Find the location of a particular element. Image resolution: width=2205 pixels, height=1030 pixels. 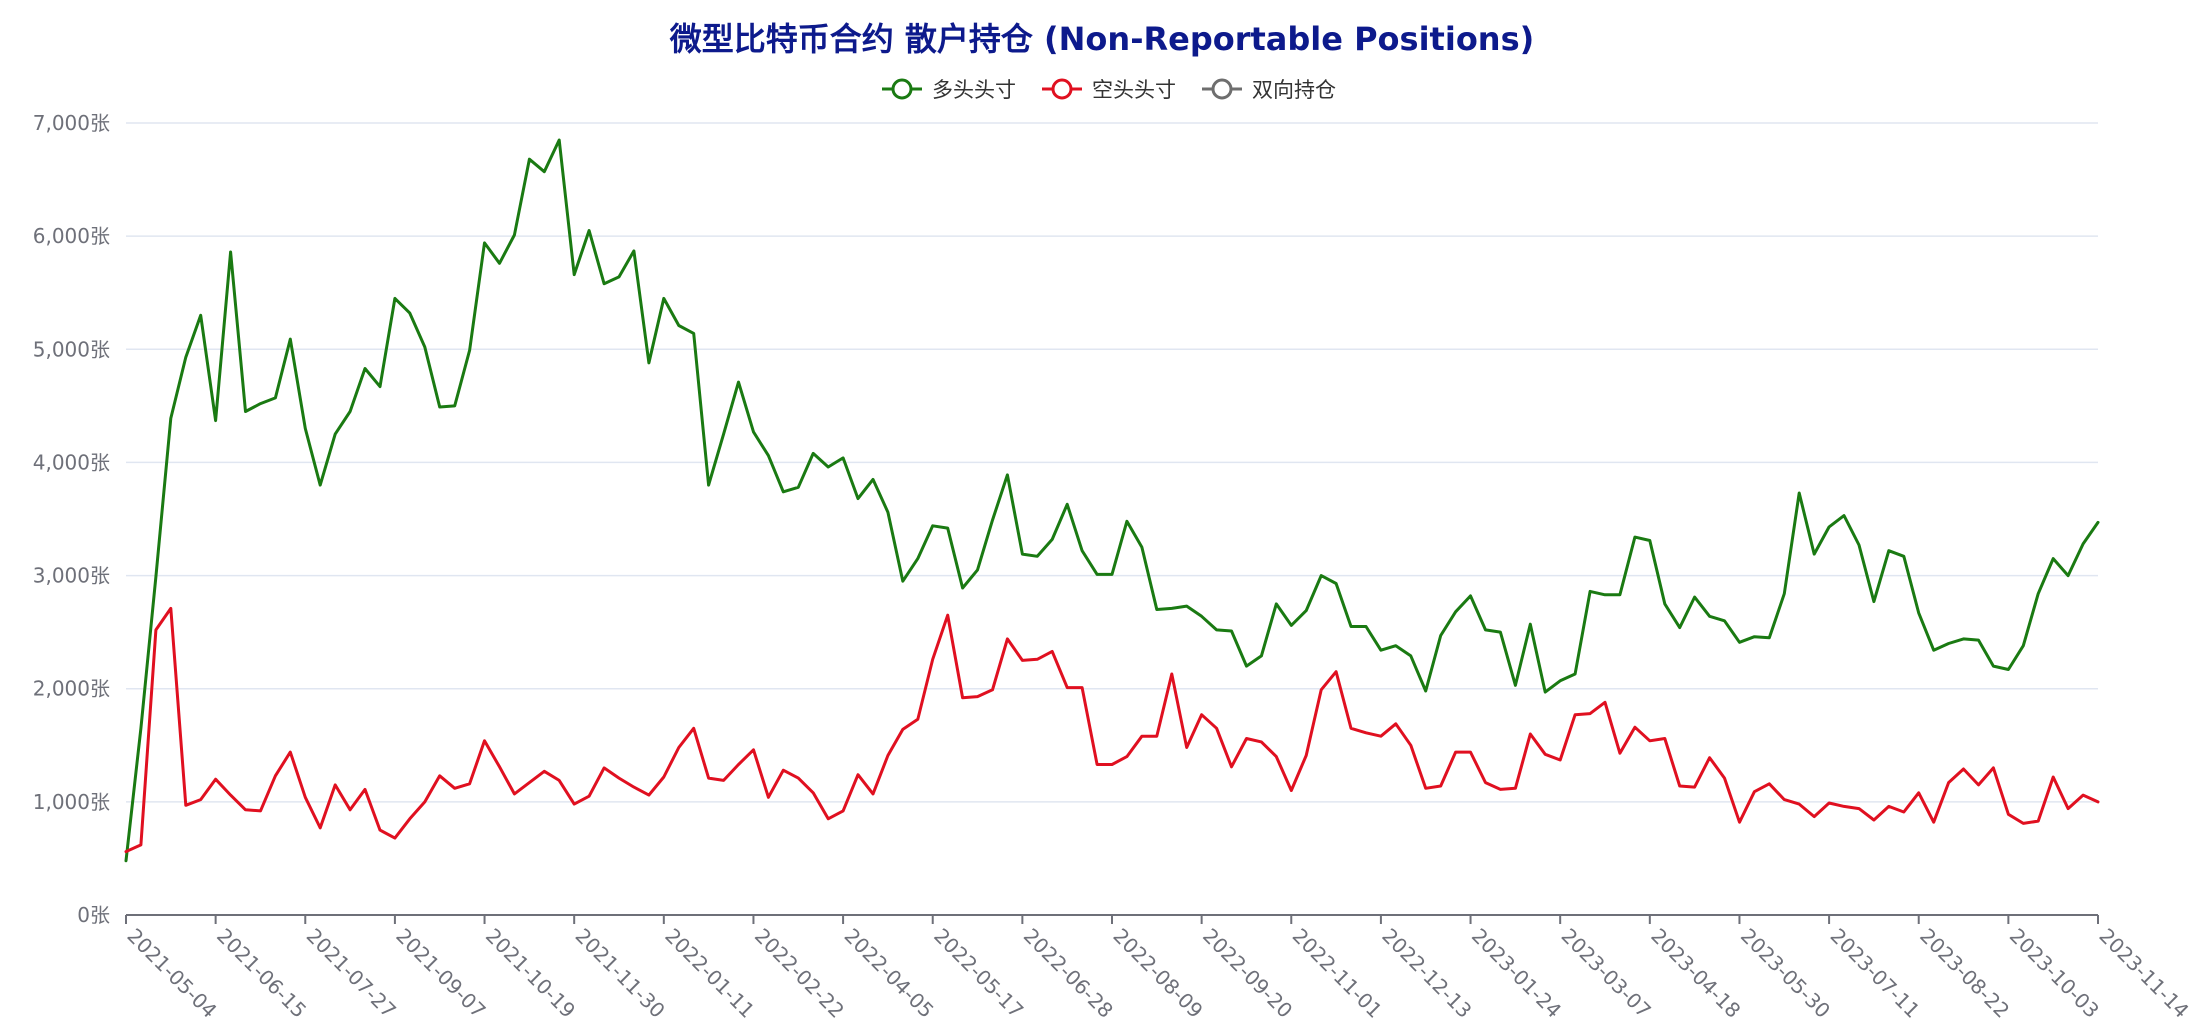

x-tick-label: 2022-11-01 is located at coordinates (1337, 973).